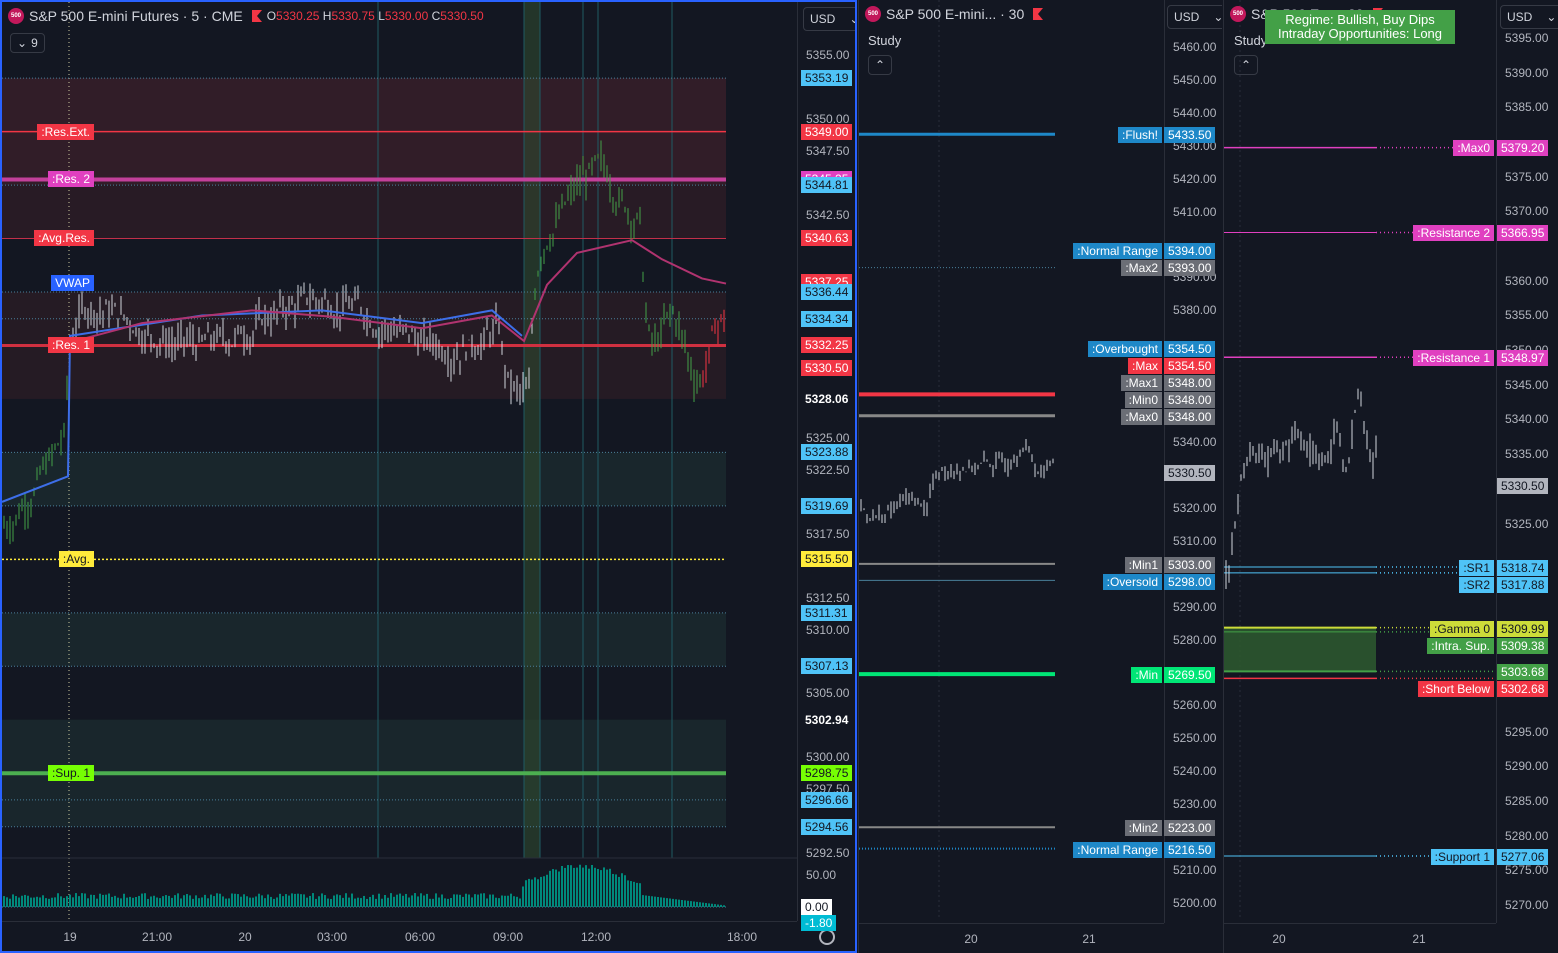  Describe the element at coordinates (1190, 135) in the screenshot. I see `level-price-label: 5433.50` at that location.